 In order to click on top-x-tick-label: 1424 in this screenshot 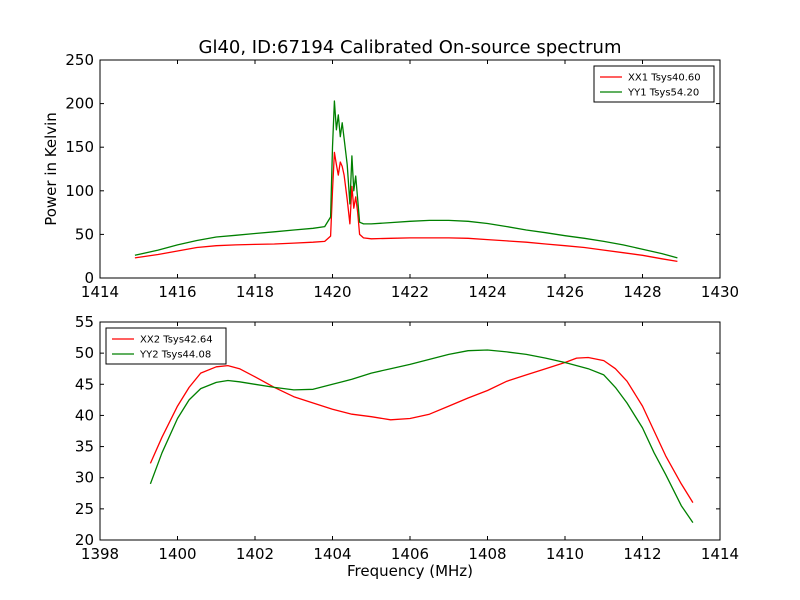, I will do `click(487, 292)`.